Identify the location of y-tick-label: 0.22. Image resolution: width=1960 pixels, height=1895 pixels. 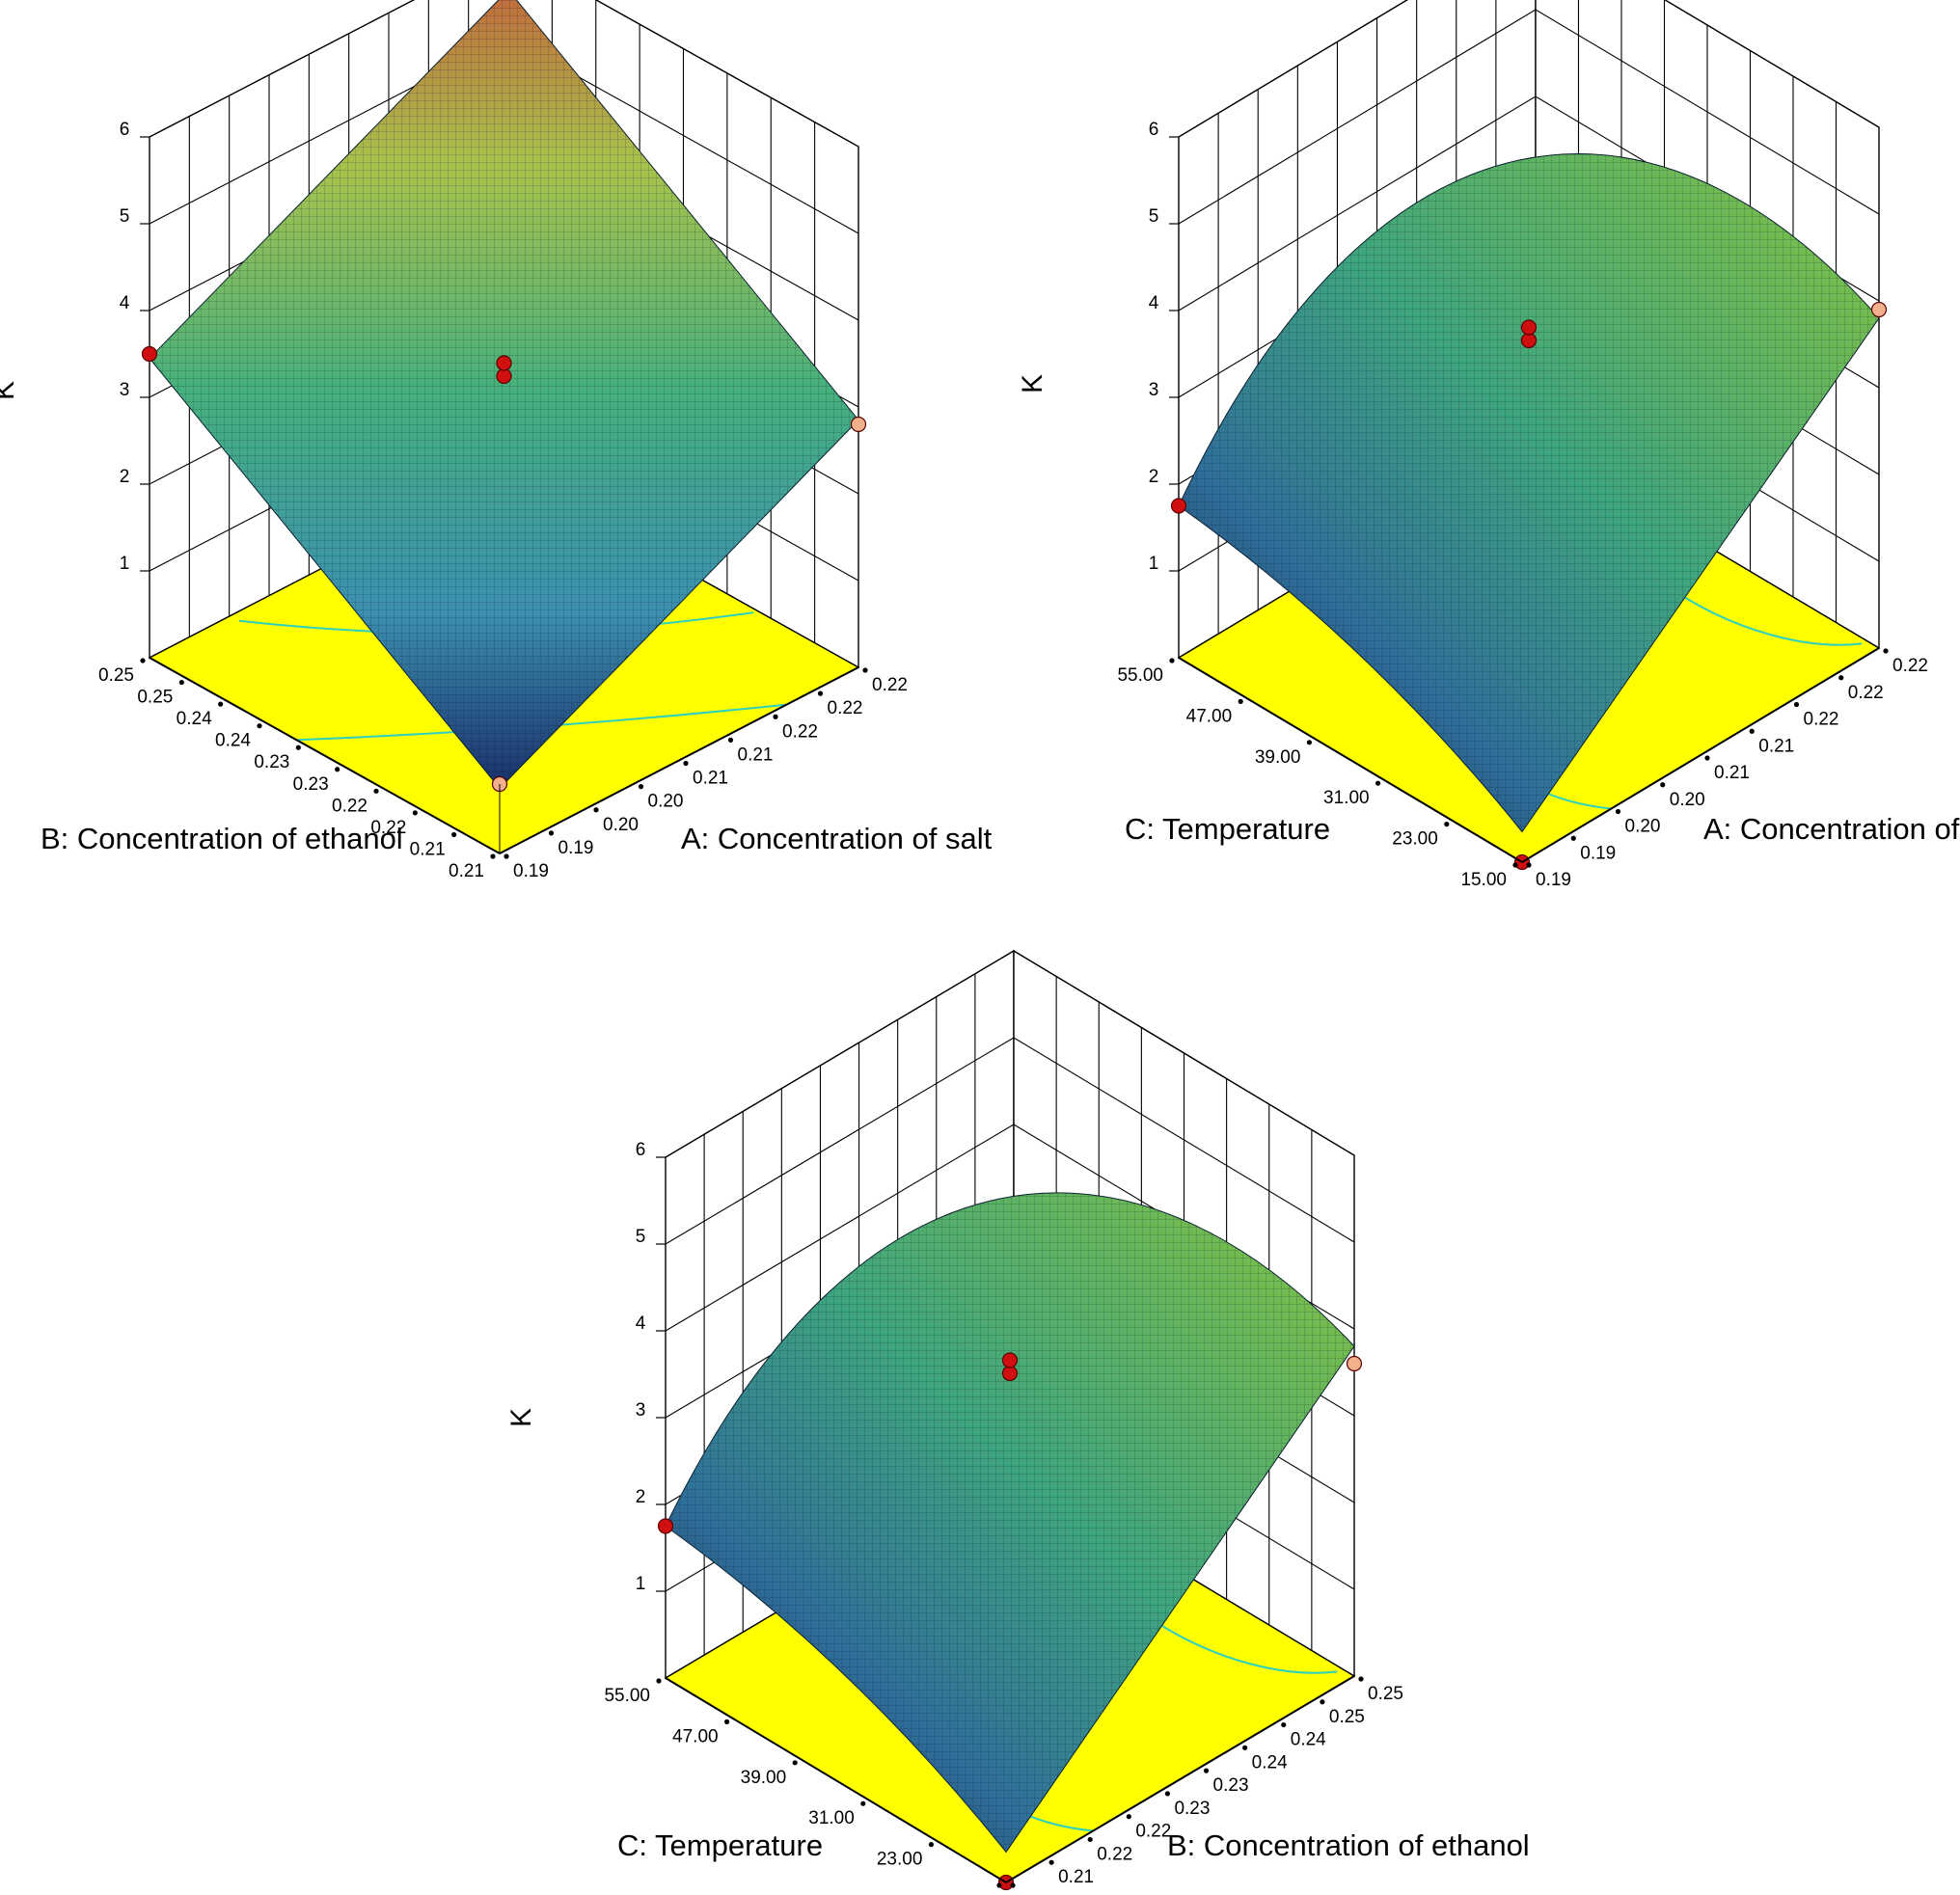
(350, 806).